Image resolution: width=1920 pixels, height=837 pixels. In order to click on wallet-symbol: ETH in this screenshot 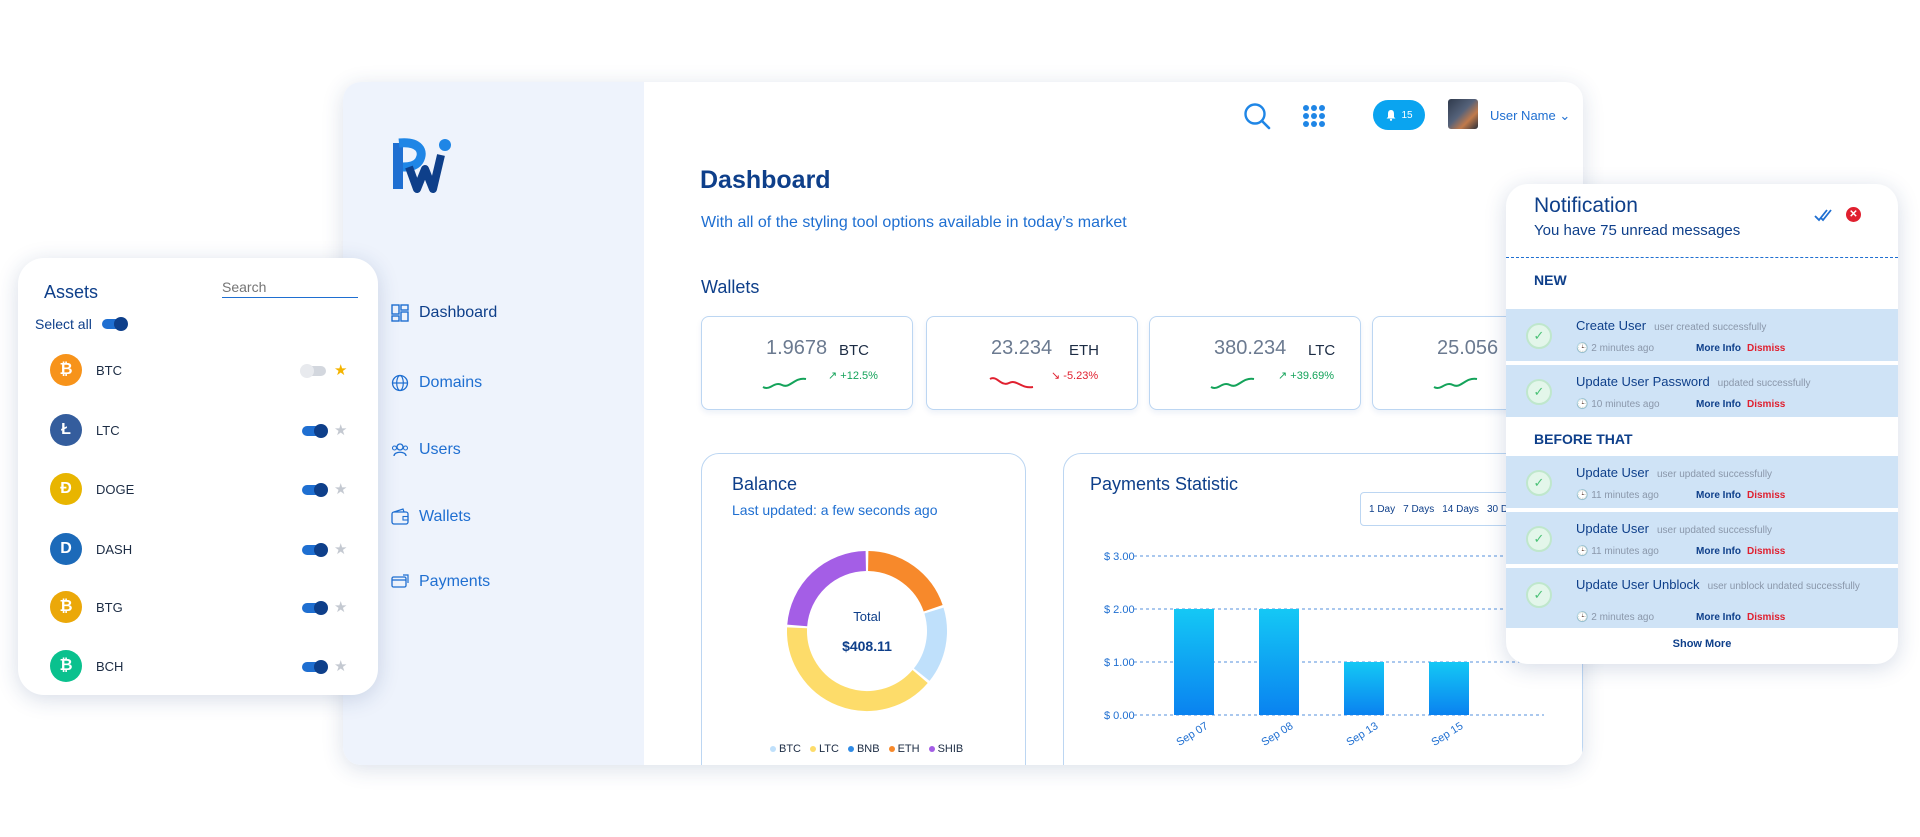, I will do `click(1084, 350)`.